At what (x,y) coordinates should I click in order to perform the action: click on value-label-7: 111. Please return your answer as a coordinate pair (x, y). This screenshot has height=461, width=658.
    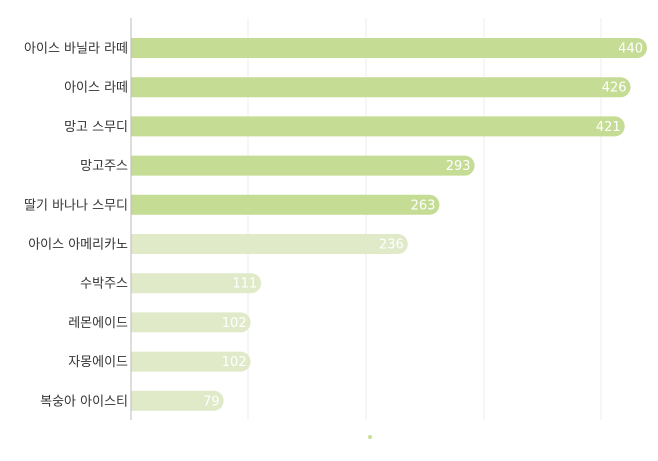
    Looking at the image, I should click on (244, 284).